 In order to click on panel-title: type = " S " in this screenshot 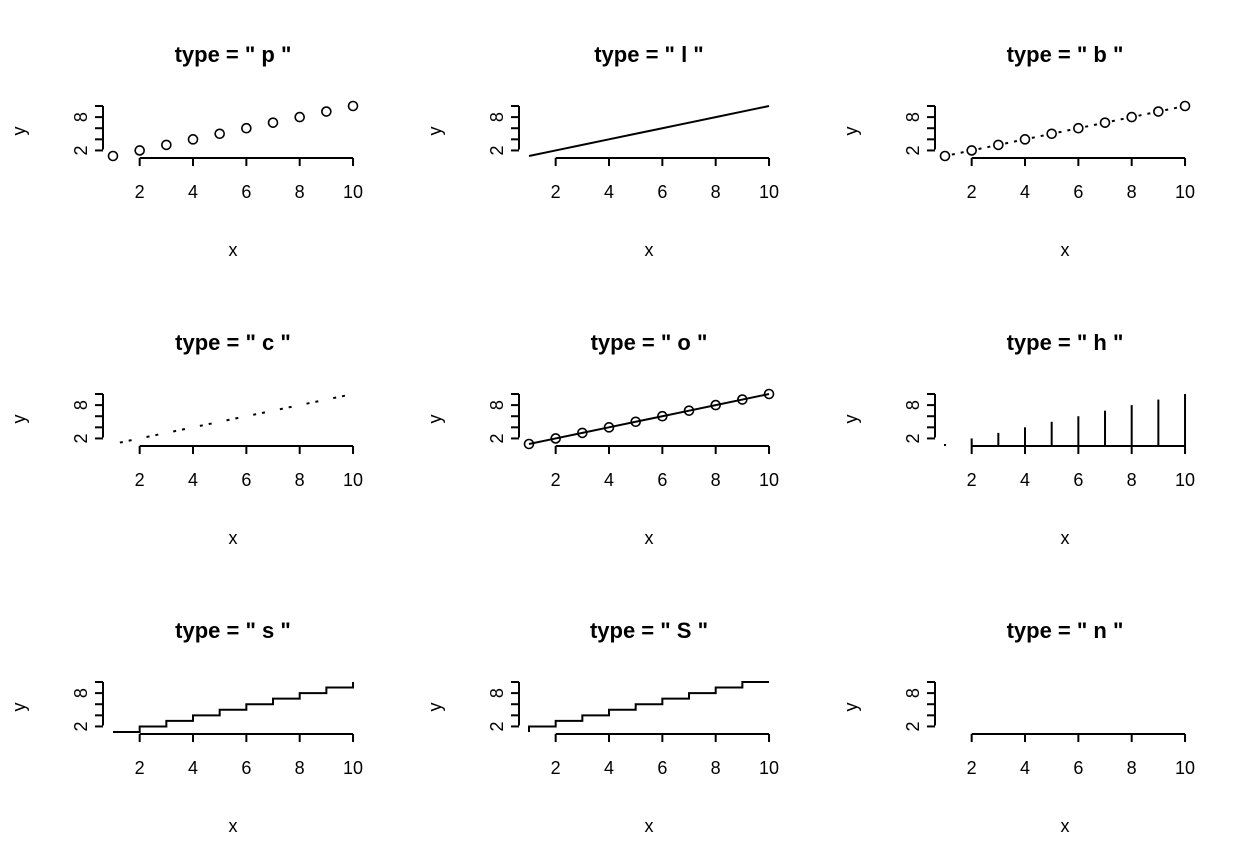, I will do `click(649, 630)`.